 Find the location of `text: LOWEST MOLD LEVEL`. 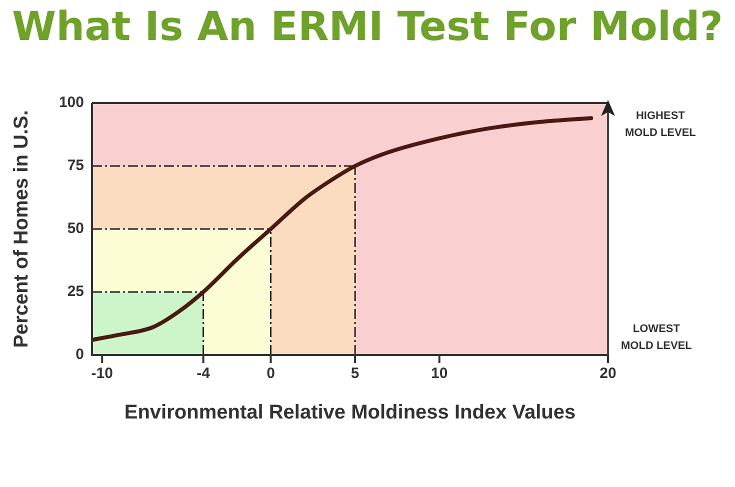

text: LOWEST MOLD LEVEL is located at coordinates (656, 338).